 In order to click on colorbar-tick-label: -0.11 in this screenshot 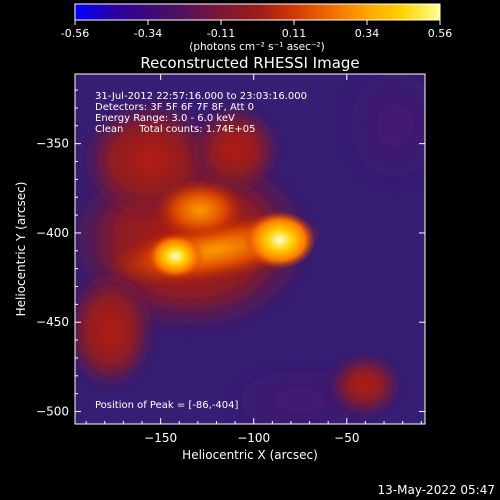, I will do `click(221, 33)`.